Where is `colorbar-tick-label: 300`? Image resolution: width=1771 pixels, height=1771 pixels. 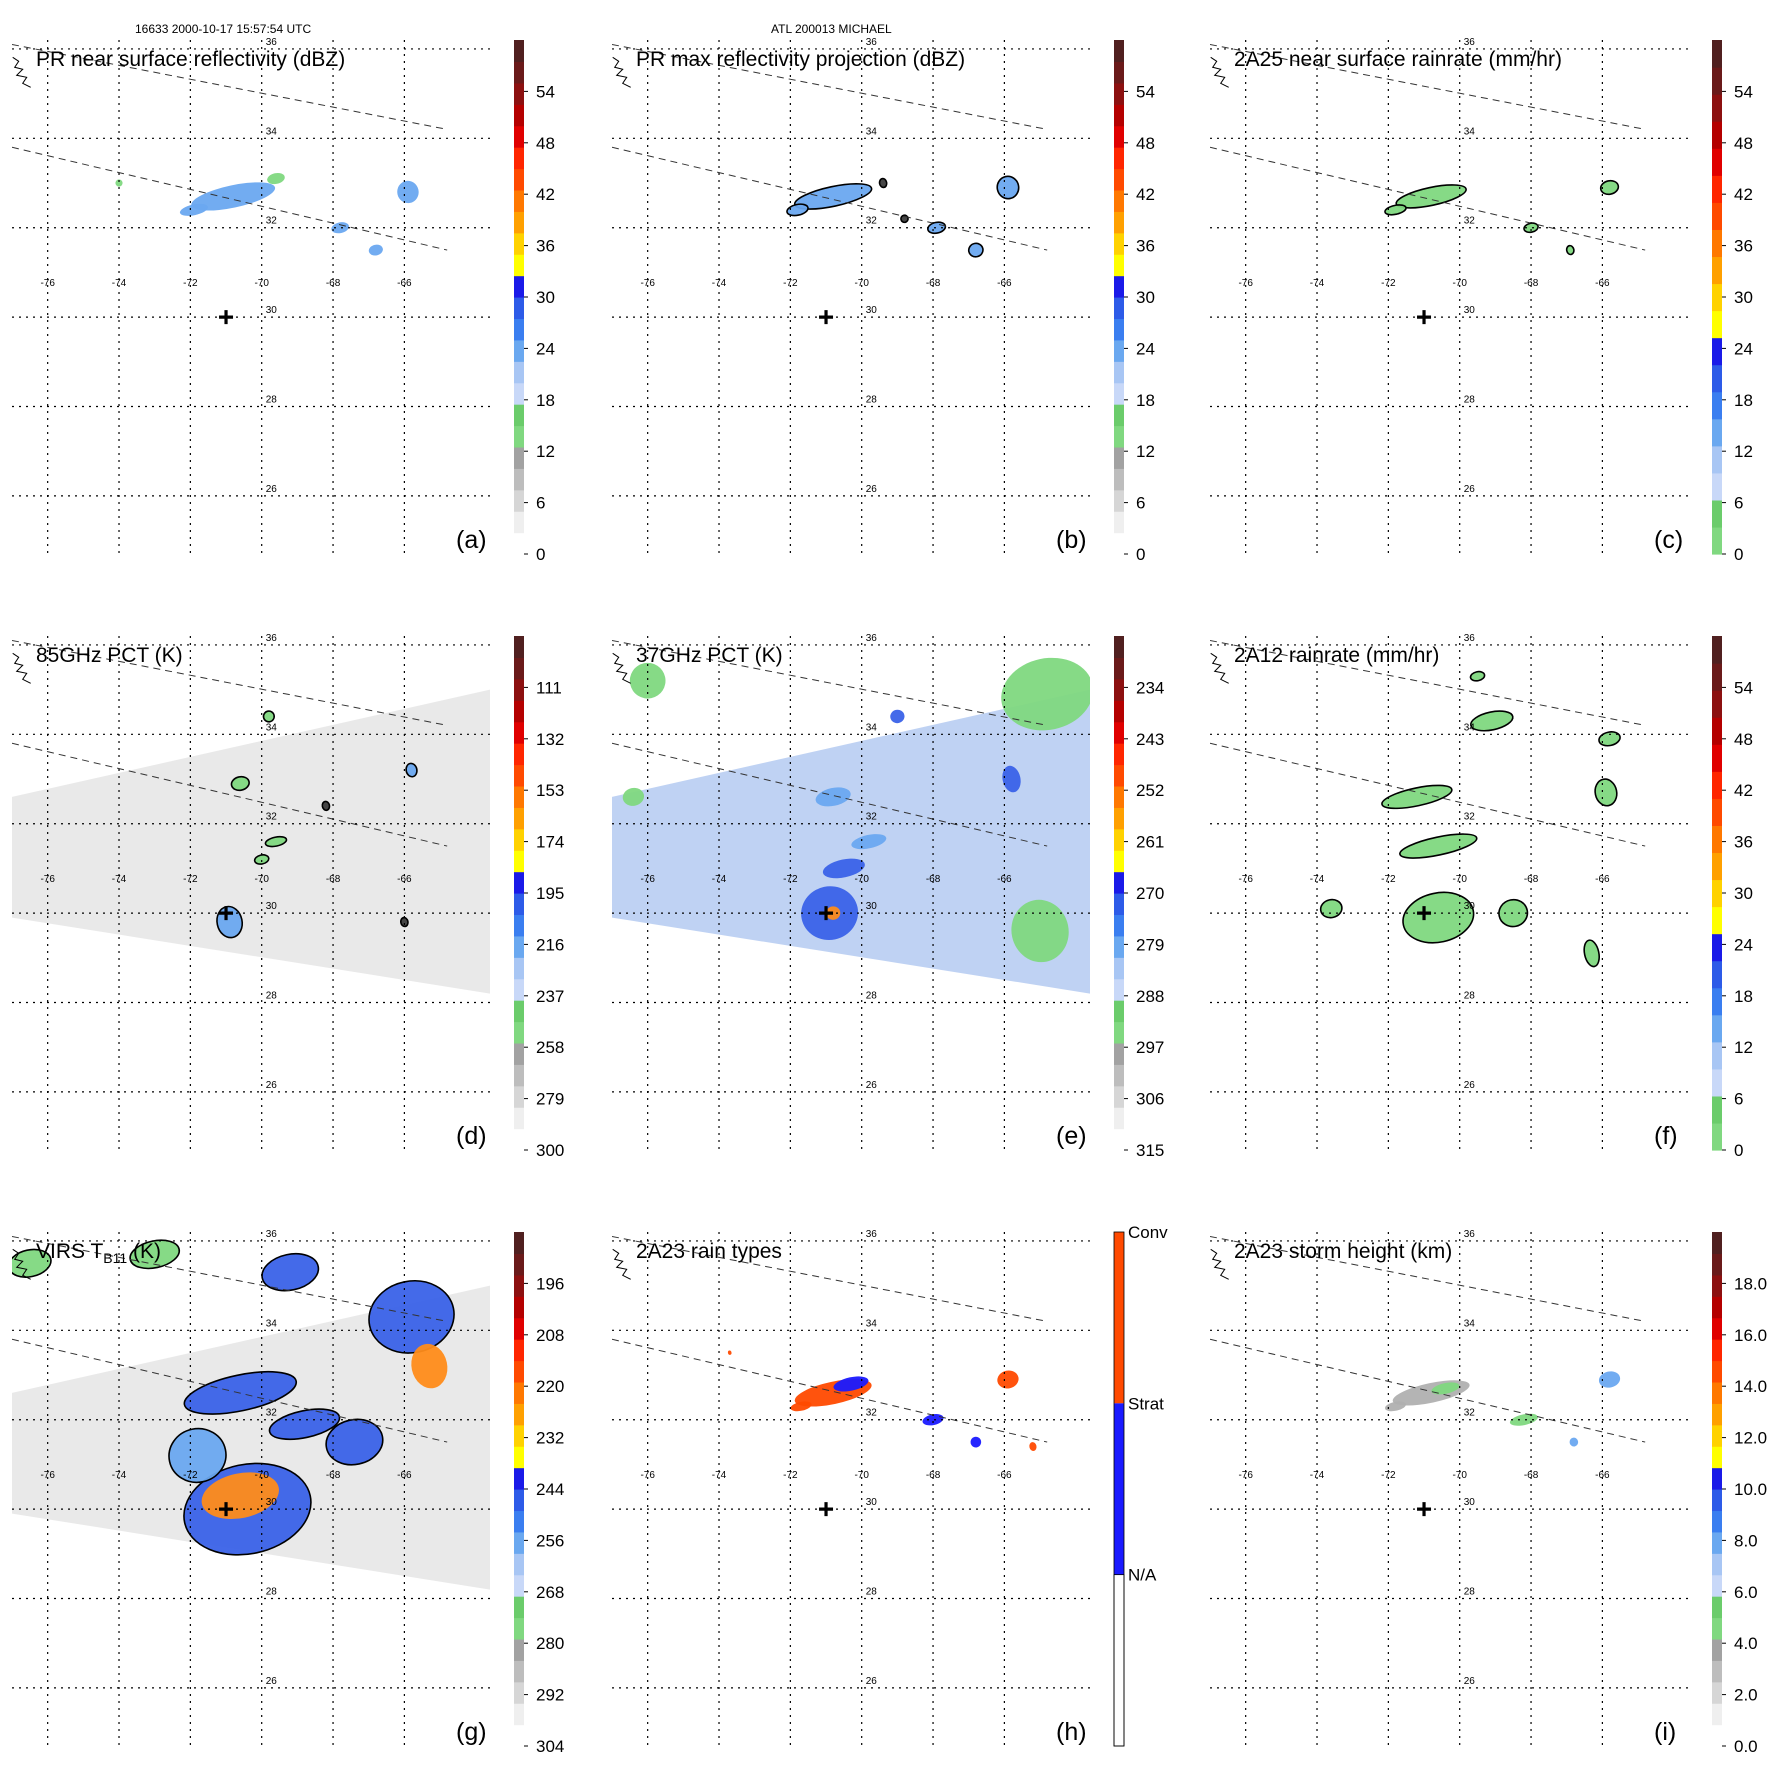 colorbar-tick-label: 300 is located at coordinates (550, 1150).